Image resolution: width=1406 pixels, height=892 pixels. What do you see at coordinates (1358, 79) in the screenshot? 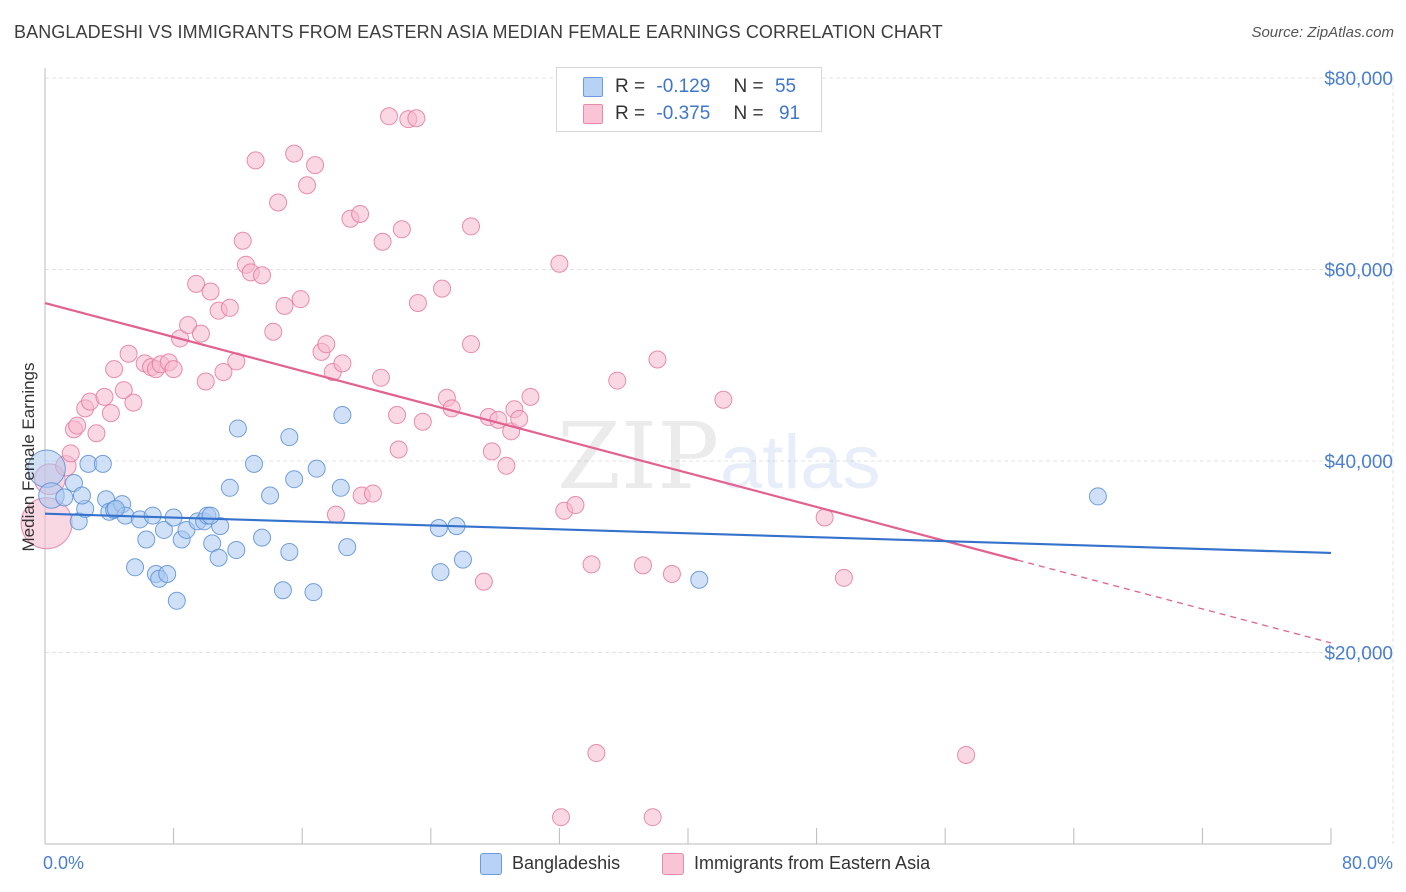
I see `y-tick-label: $80,000` at bounding box center [1358, 79].